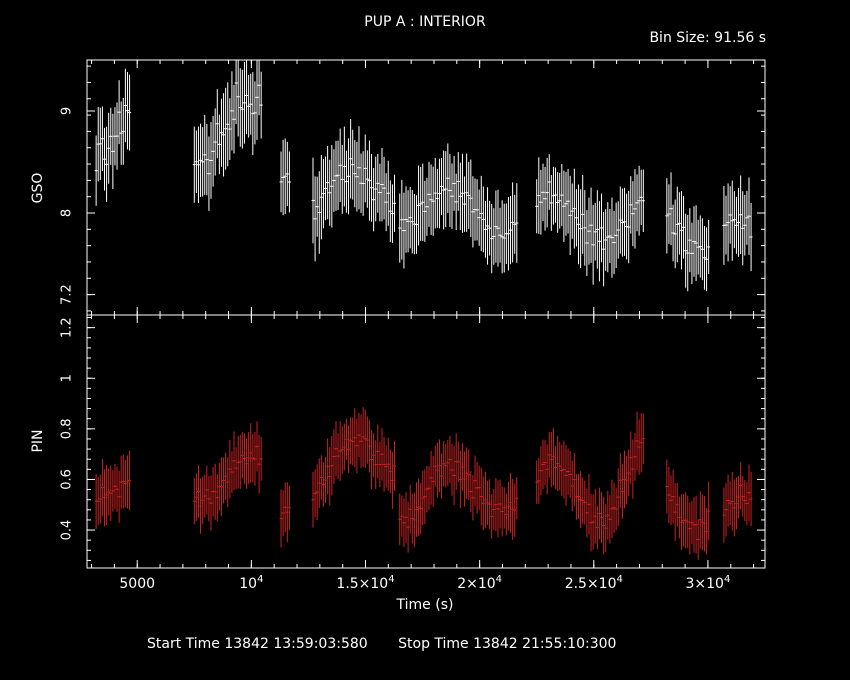 This screenshot has height=680, width=850. Describe the element at coordinates (425, 605) in the screenshot. I see `x-axis-label: Time (s)` at that location.